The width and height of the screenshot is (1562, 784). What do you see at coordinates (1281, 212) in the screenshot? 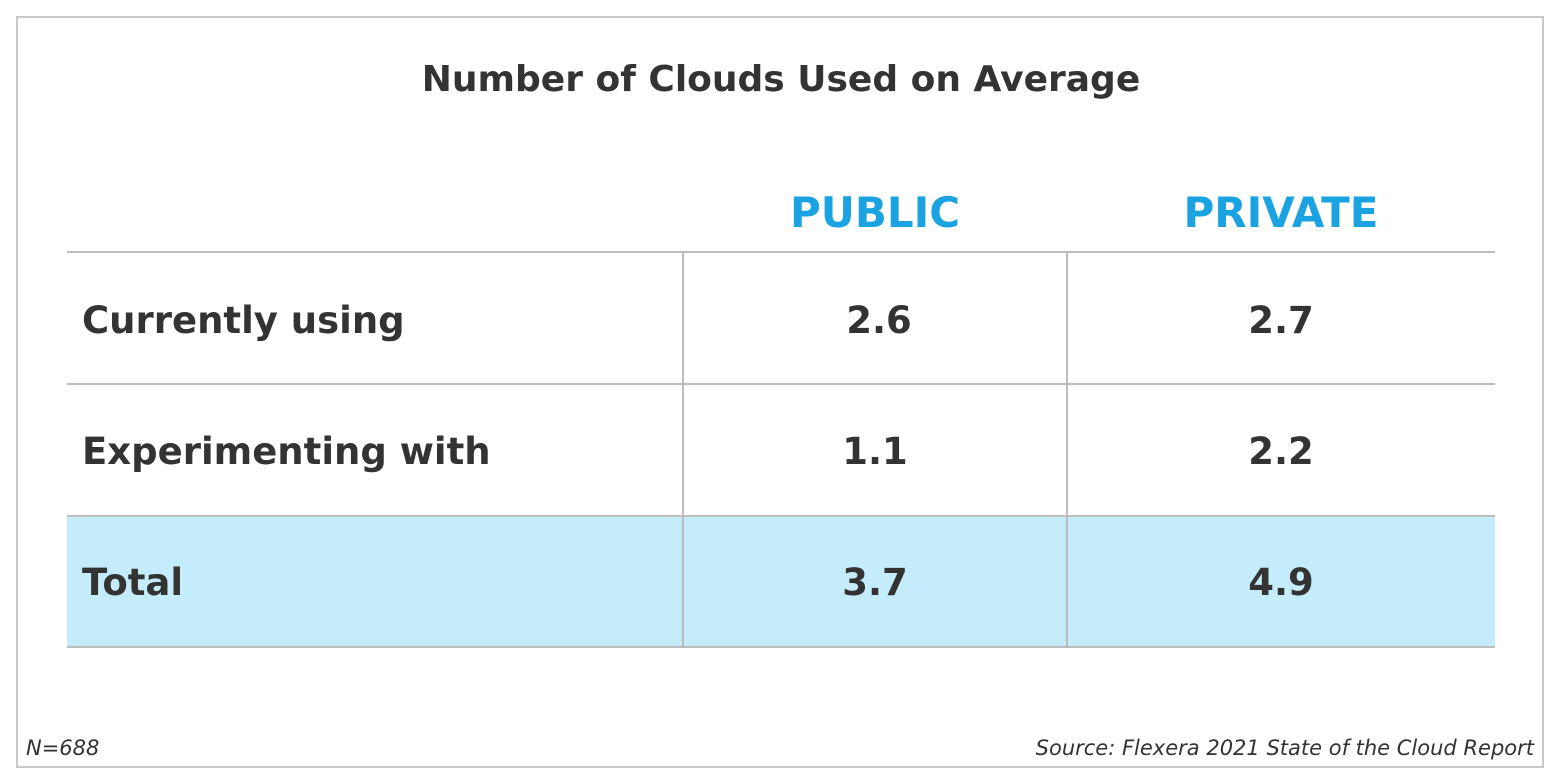
I see `column-header-private: PRIVATE` at bounding box center [1281, 212].